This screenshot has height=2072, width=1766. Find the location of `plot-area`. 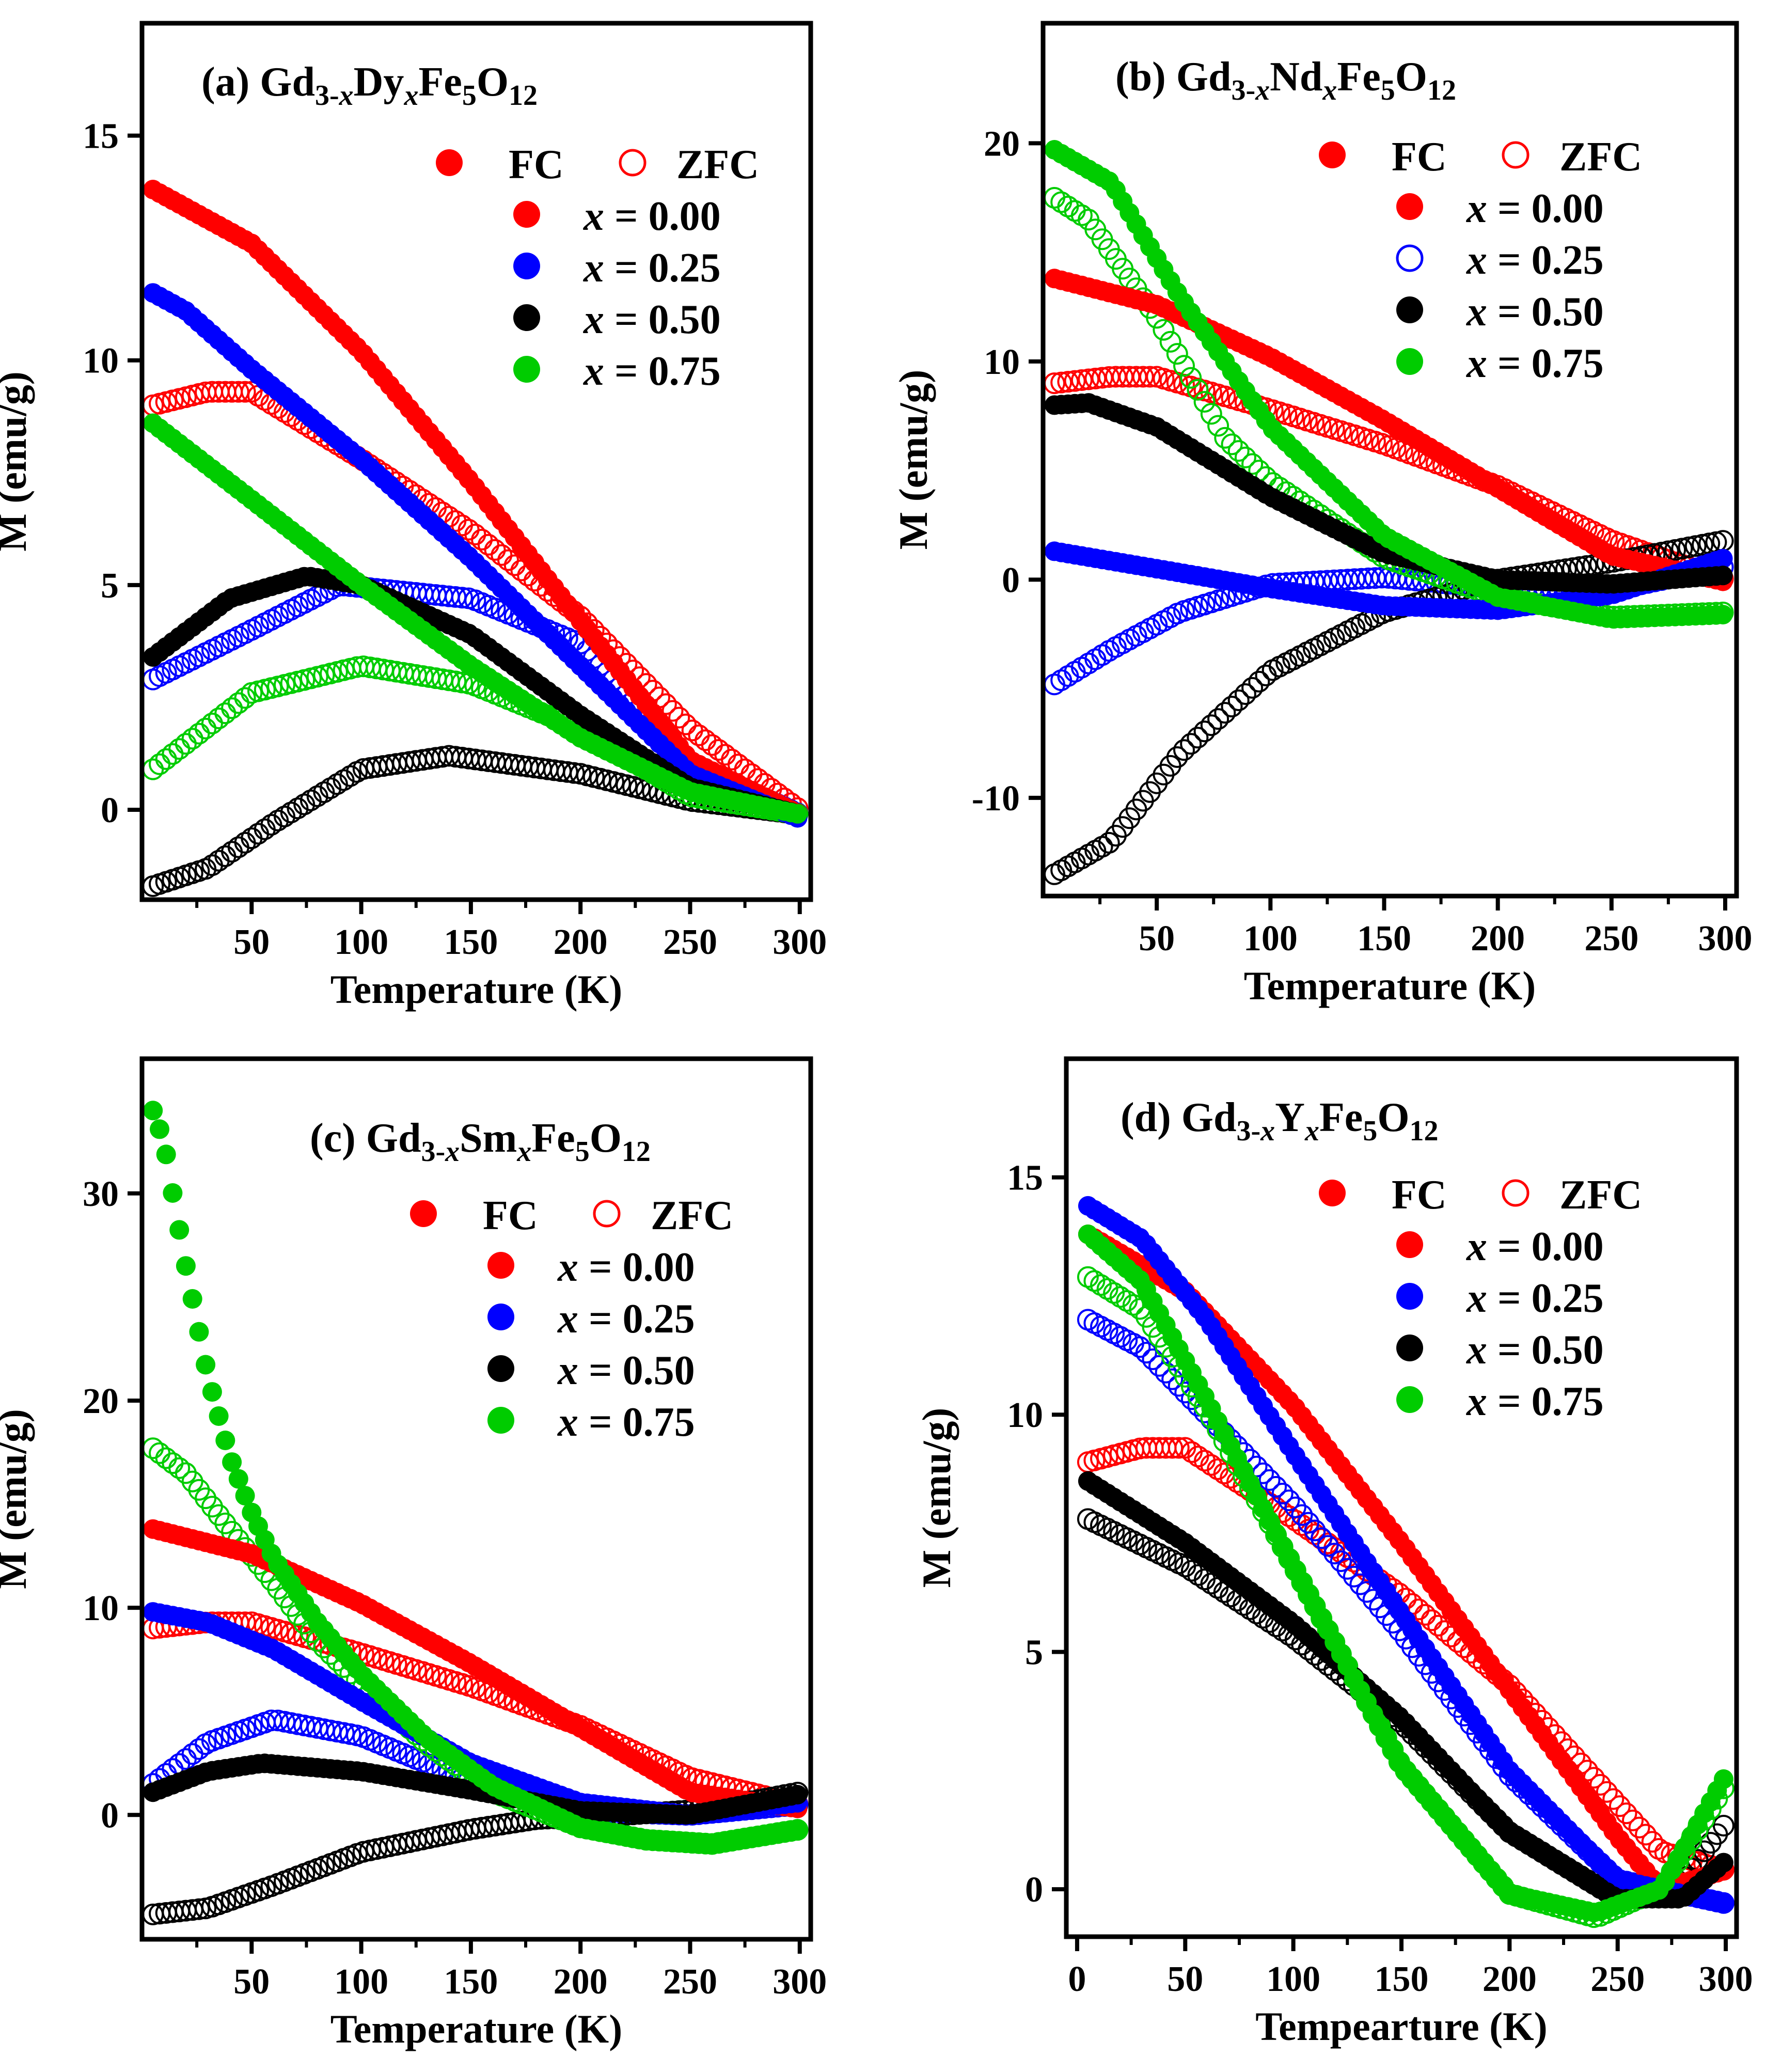

plot-area is located at coordinates (1406, 1562).